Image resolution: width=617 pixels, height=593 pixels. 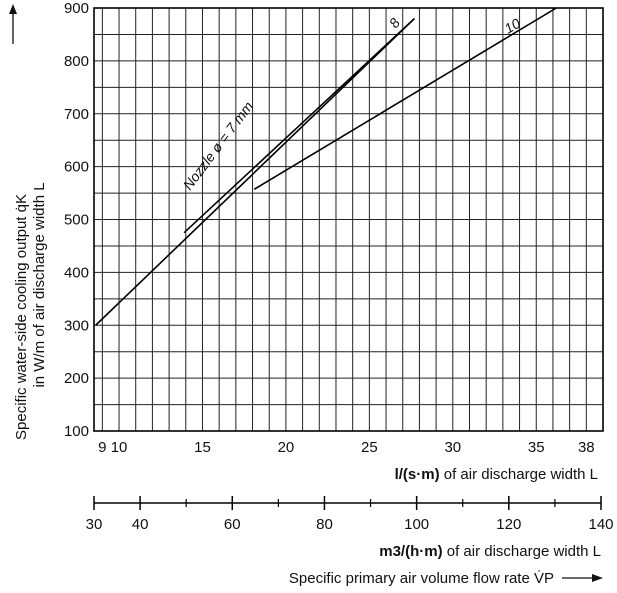 I want to click on x2-tick-label: 80, so click(x=324, y=524).